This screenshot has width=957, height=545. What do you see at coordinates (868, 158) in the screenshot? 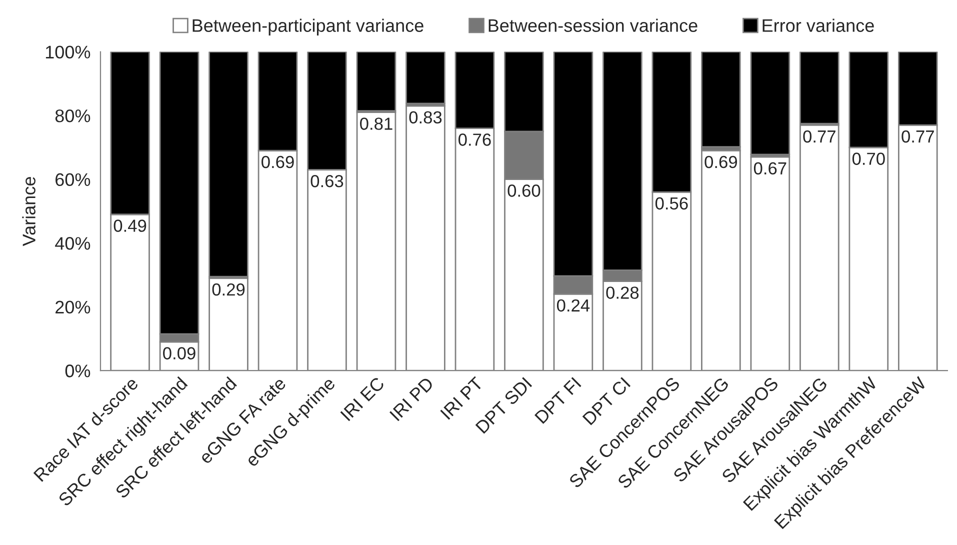
I see `data-label: 0.70` at bounding box center [868, 158].